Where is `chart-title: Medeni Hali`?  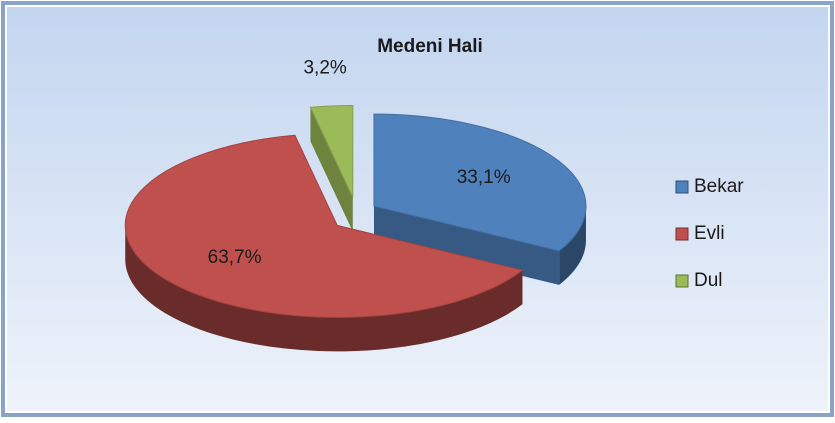
chart-title: Medeni Hali is located at coordinates (430, 46).